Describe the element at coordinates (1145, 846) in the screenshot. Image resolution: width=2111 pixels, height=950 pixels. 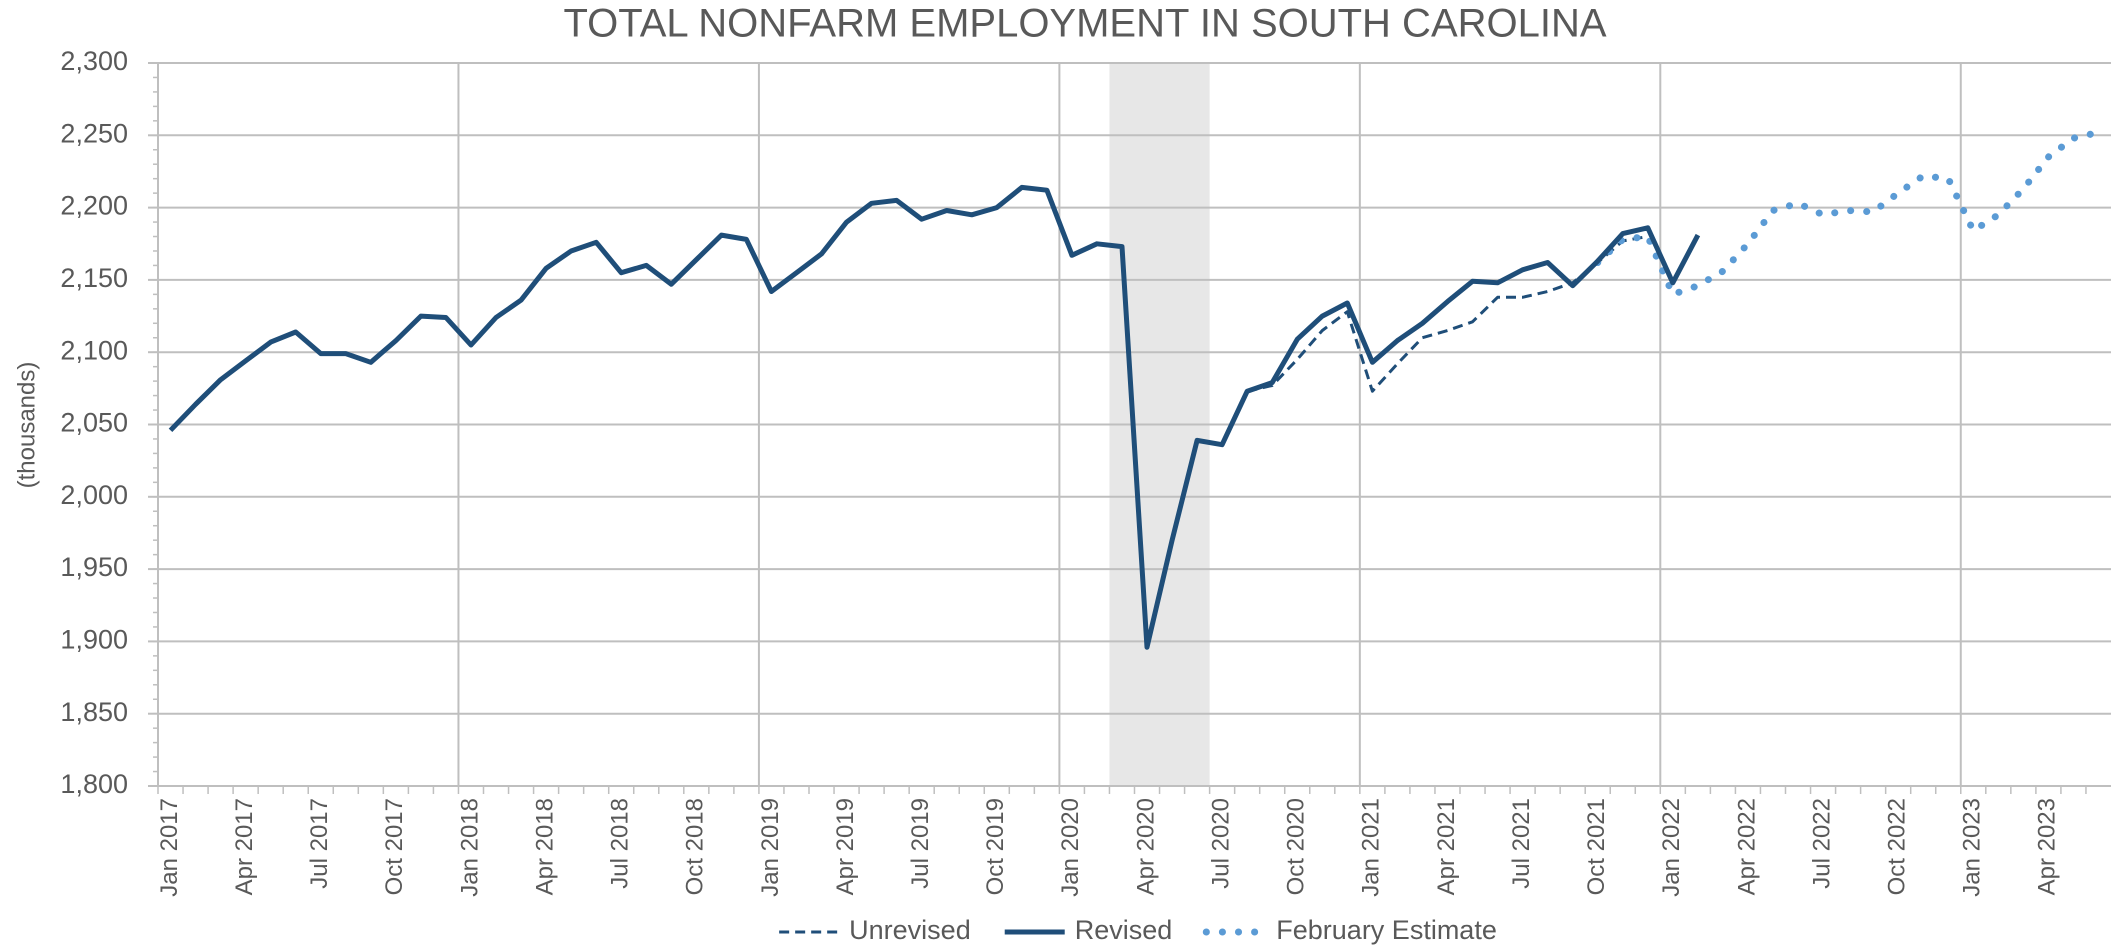
I see `x-tick-label: Apr 2020` at that location.